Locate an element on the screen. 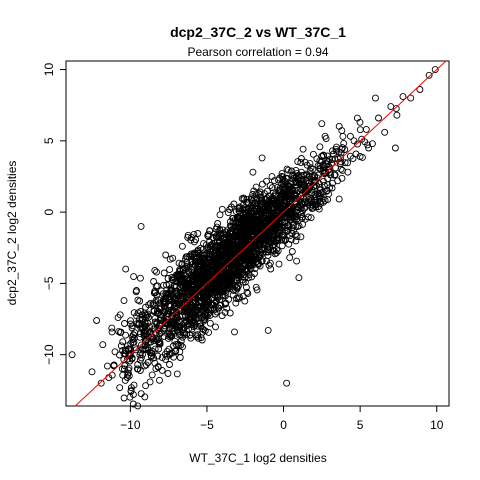 Image resolution: width=480 pixels, height=480 pixels. y-axis-label: dcp2_37C_2 log2 densities is located at coordinates (12, 233).